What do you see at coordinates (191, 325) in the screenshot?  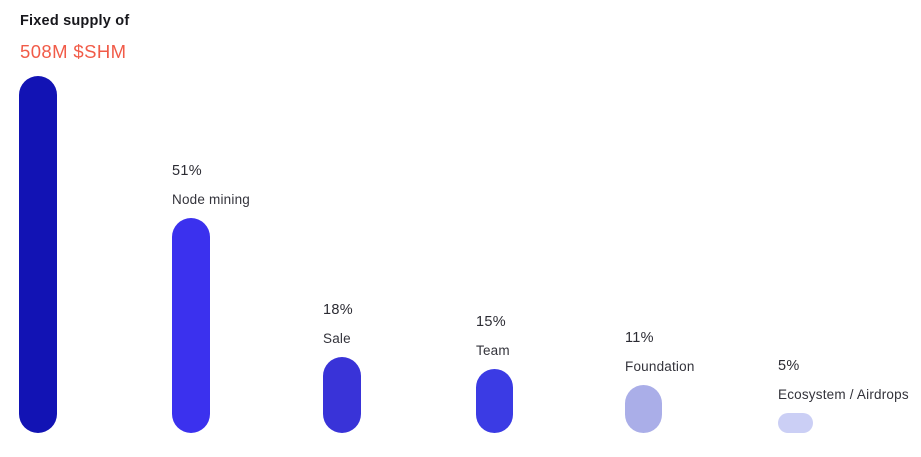 I see `bar-node-mining` at bounding box center [191, 325].